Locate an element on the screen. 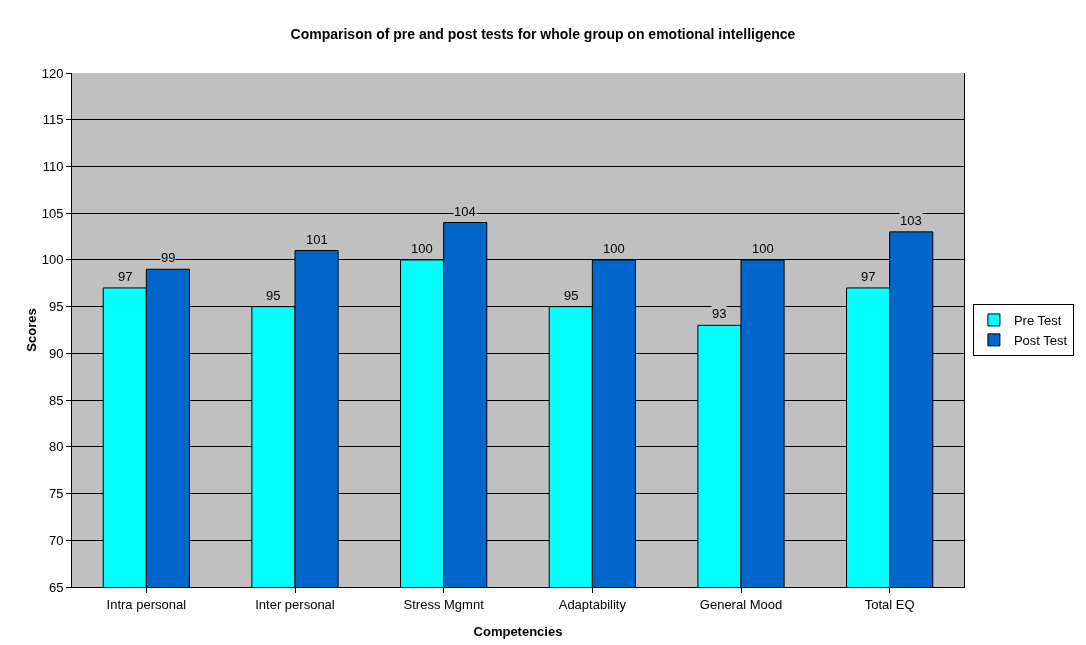 The height and width of the screenshot is (645, 1086). x-axis-title: Competencies is located at coordinates (518, 631).